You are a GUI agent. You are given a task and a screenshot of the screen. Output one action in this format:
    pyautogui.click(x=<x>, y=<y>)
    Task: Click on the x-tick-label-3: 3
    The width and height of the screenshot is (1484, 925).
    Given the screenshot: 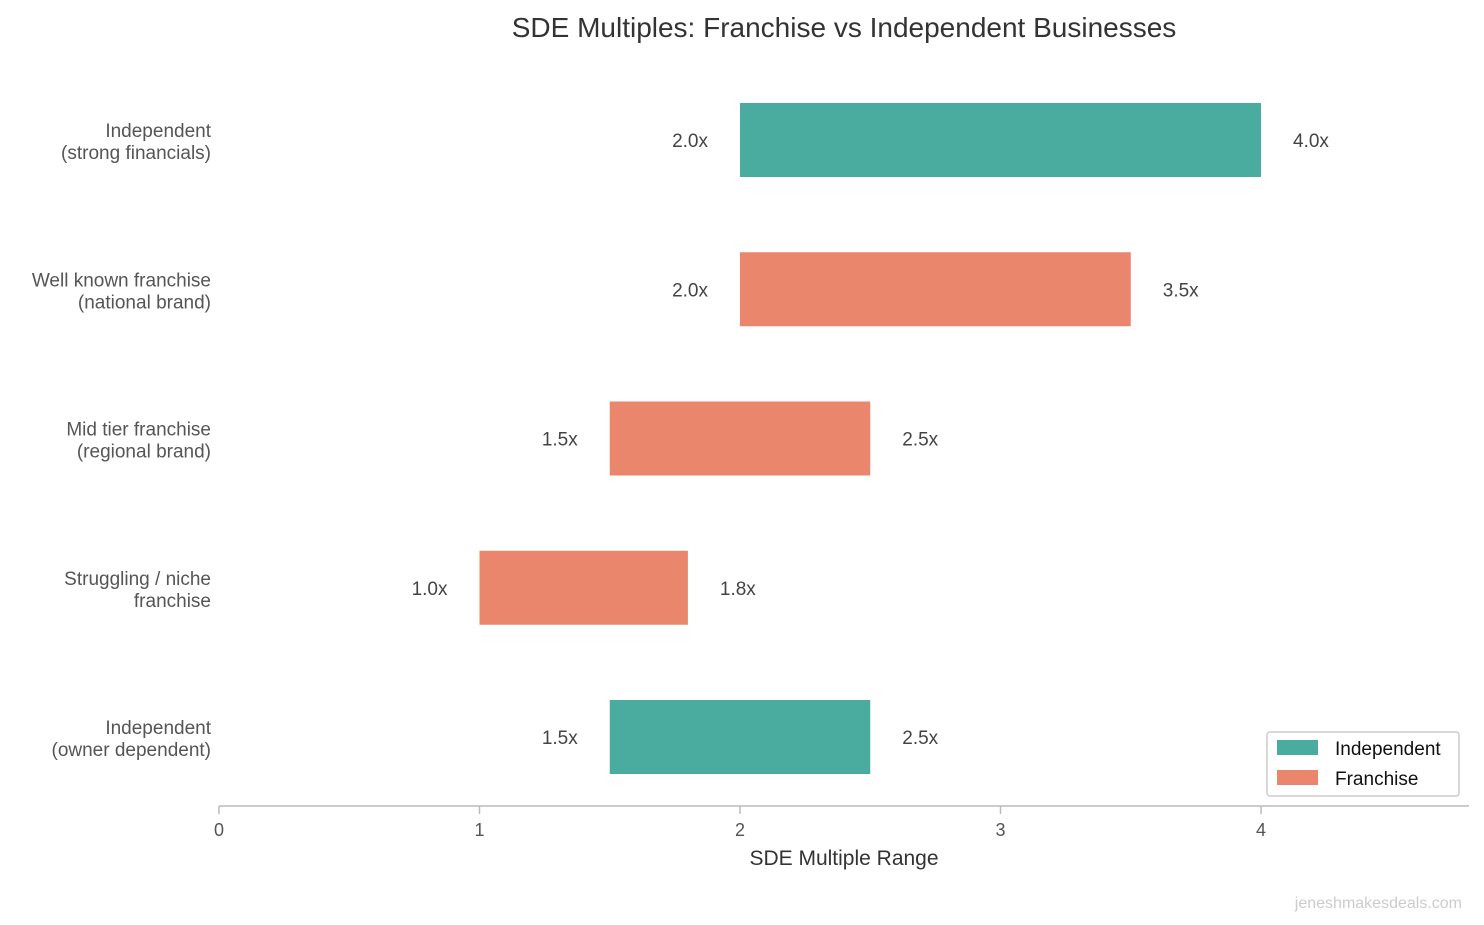 What is the action you would take?
    pyautogui.click(x=1000, y=830)
    